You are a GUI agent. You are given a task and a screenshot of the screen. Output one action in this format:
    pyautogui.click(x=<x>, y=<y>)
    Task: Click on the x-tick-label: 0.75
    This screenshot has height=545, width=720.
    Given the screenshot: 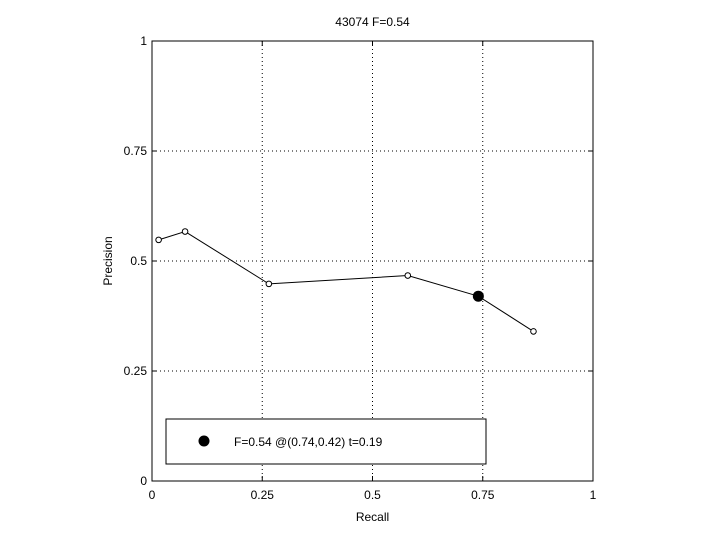 What is the action you would take?
    pyautogui.click(x=483, y=495)
    